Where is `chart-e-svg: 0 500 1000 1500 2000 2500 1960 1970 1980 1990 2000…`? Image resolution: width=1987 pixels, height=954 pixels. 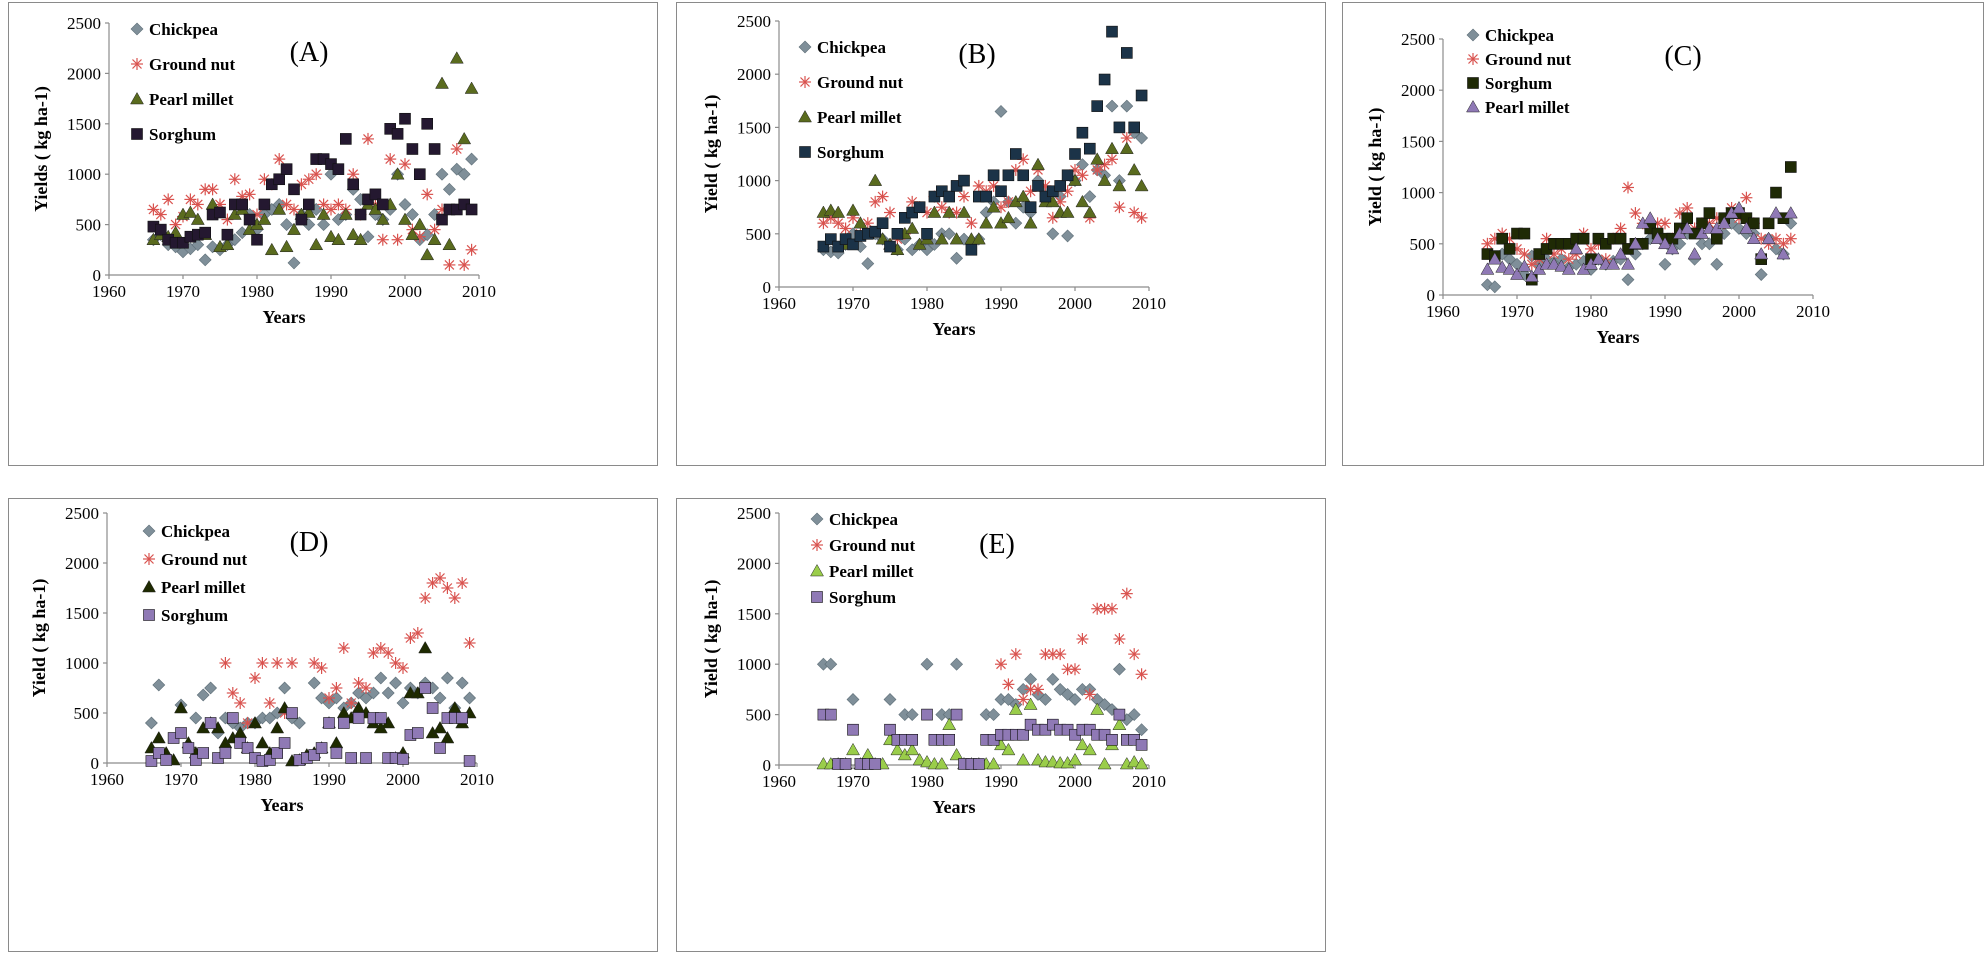
chart-e-svg: 0 500 1000 1500 2000 2500 1960 1970 1980 1990 2000… is located at coordinates (933, 660).